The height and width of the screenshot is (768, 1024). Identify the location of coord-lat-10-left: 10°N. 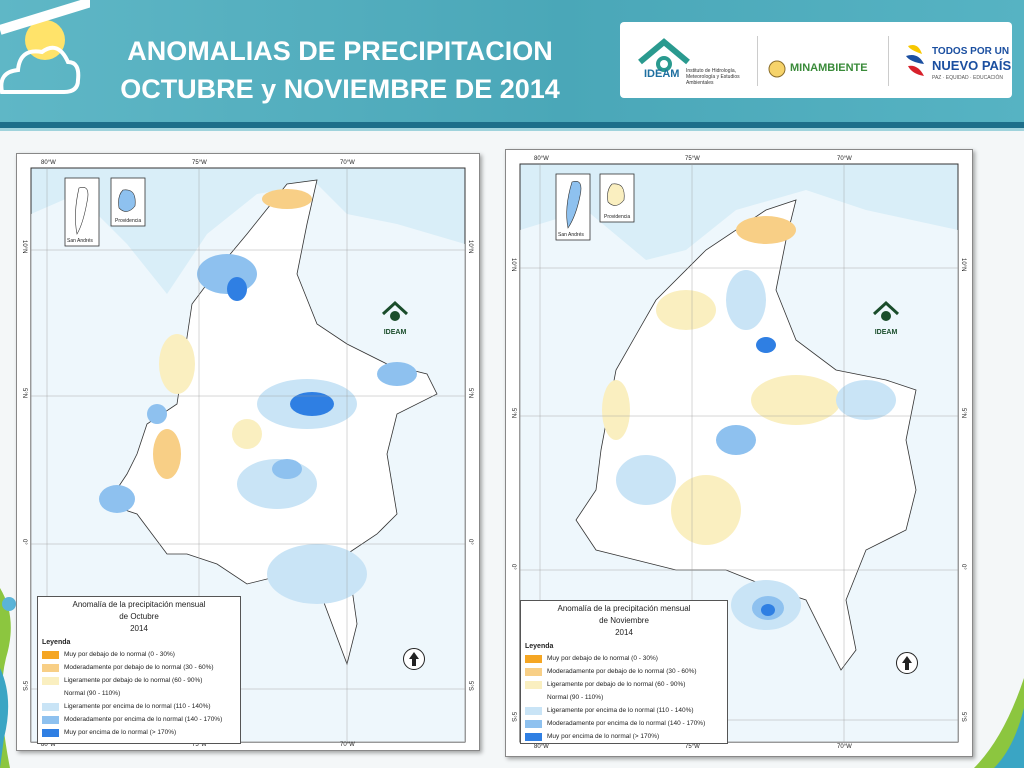
(24, 247).